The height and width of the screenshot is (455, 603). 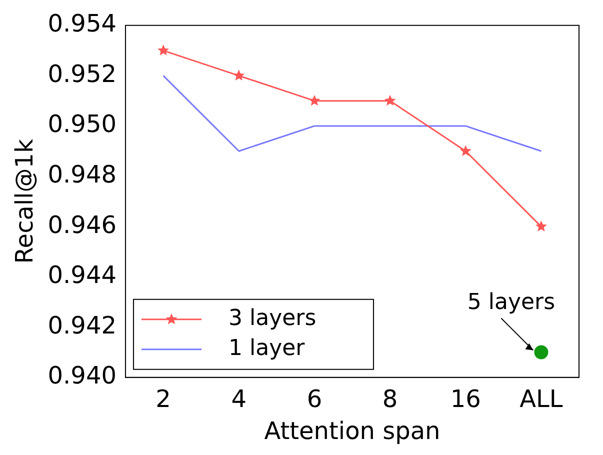 I want to click on y-axis-title: Recall@1k, so click(x=24, y=201).